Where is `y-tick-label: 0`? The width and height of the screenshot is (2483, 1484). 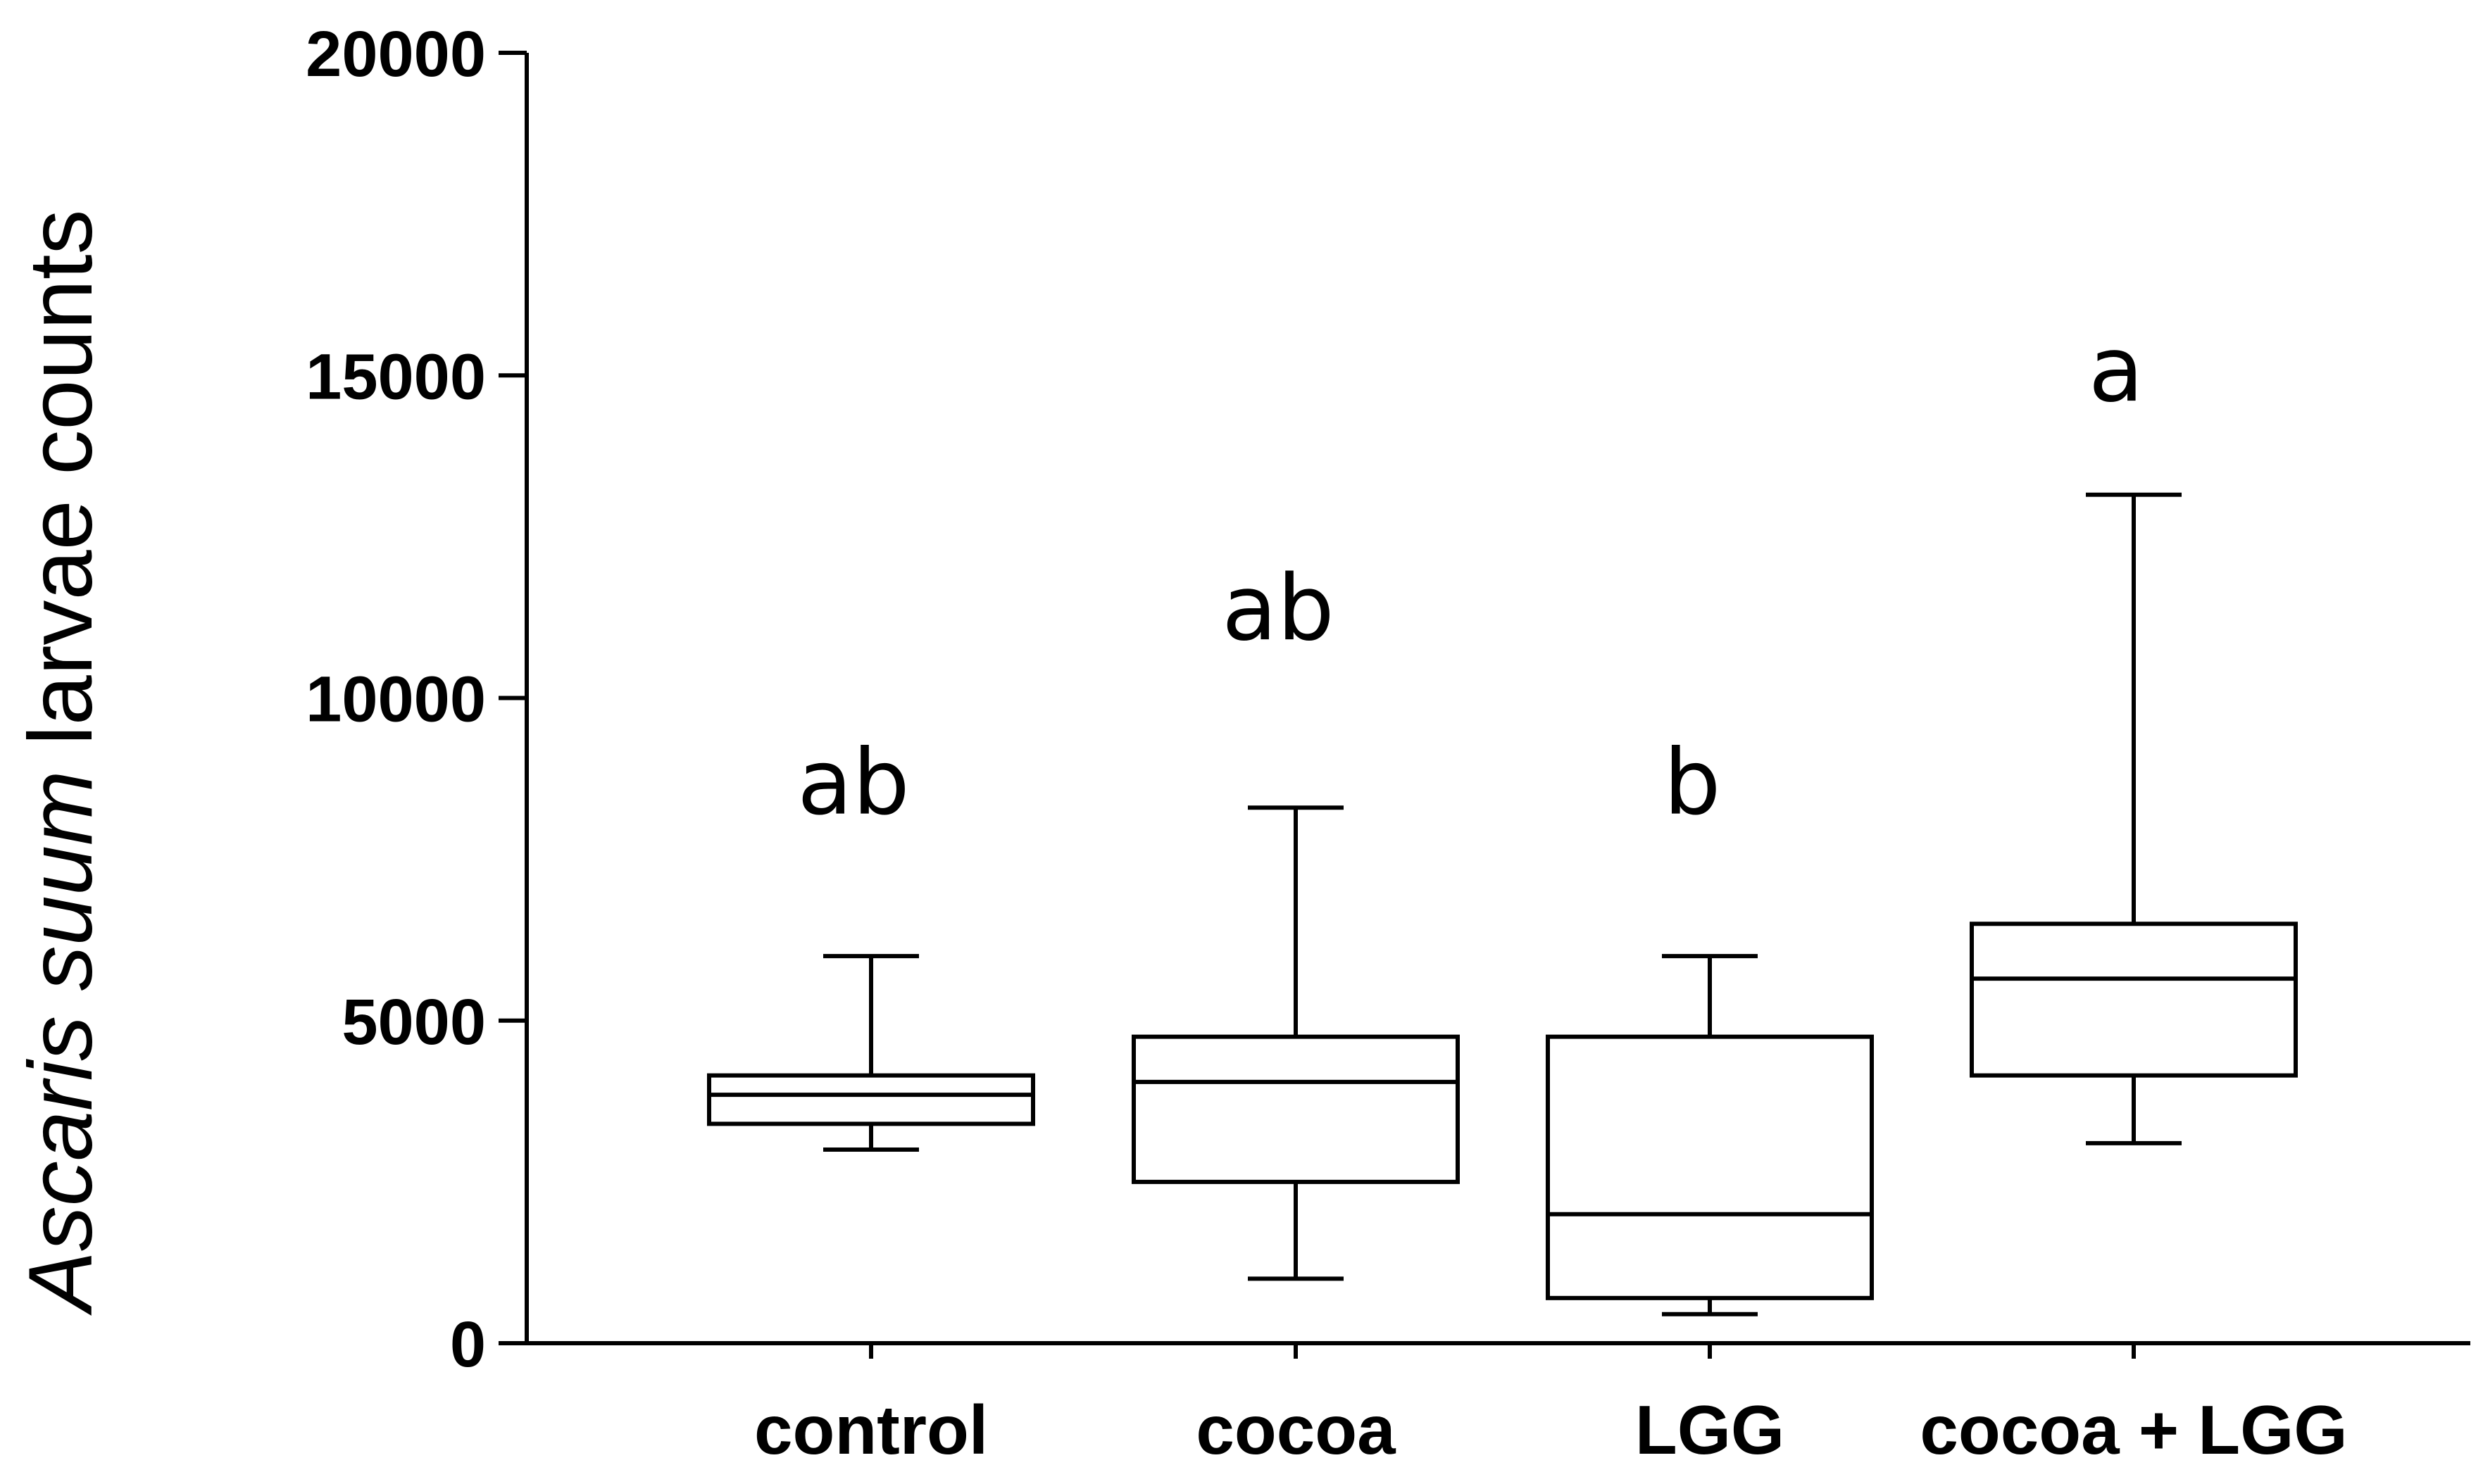
y-tick-label: 0 is located at coordinates (468, 1345).